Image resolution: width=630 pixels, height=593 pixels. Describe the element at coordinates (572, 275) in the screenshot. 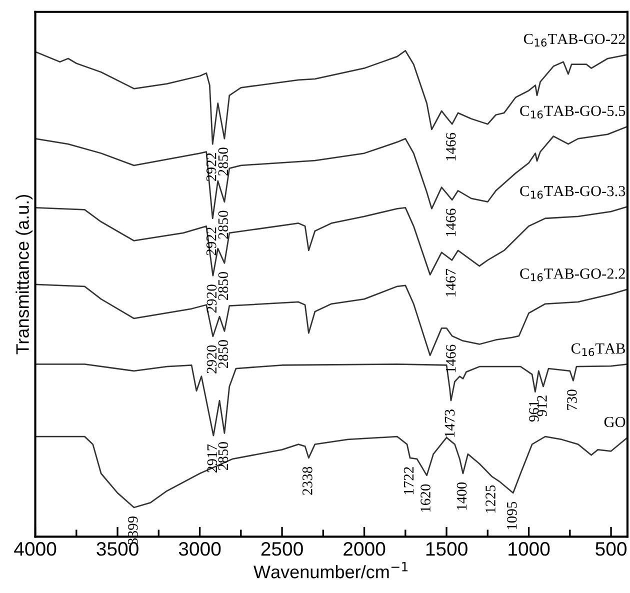

I see `series-label: C$_{16}$TAB-GO-2.2` at that location.